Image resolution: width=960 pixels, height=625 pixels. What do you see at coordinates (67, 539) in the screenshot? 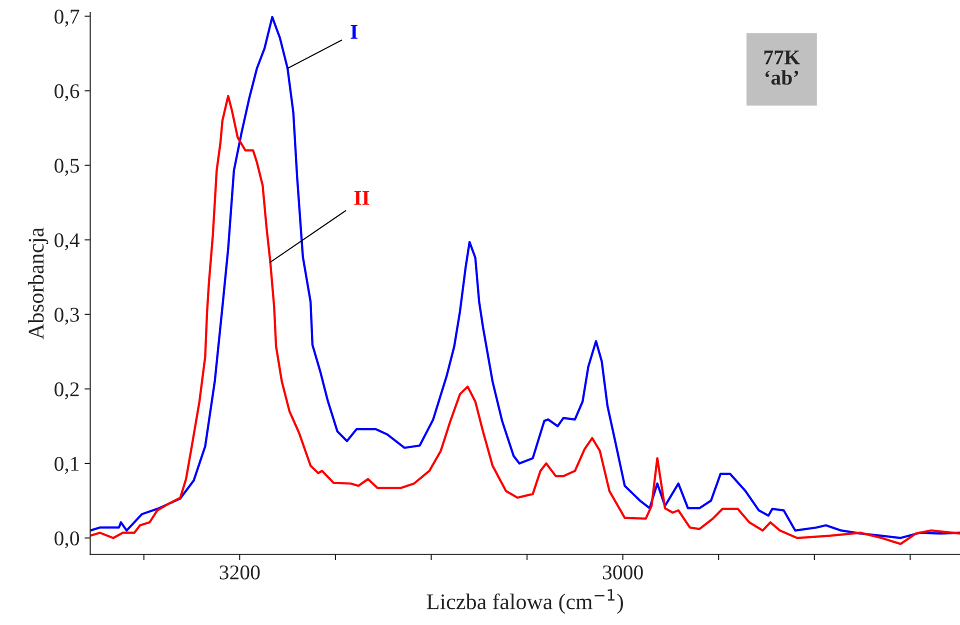
I see `y-tick-label: 0,0` at bounding box center [67, 539].